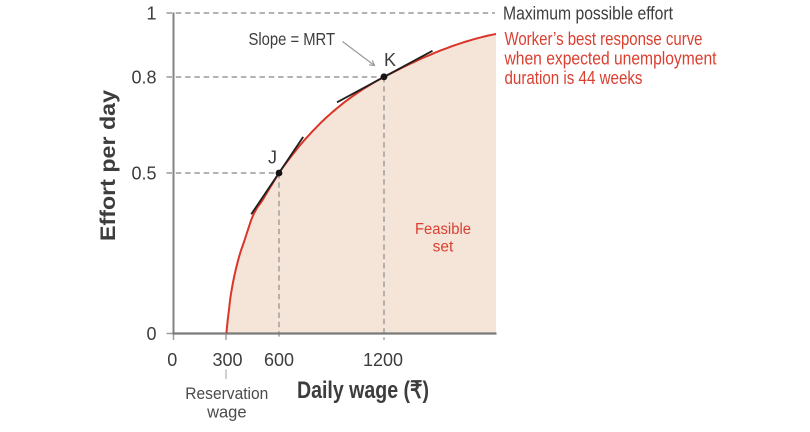 The height and width of the screenshot is (432, 810). I want to click on svg-text: 1, so click(151, 14).